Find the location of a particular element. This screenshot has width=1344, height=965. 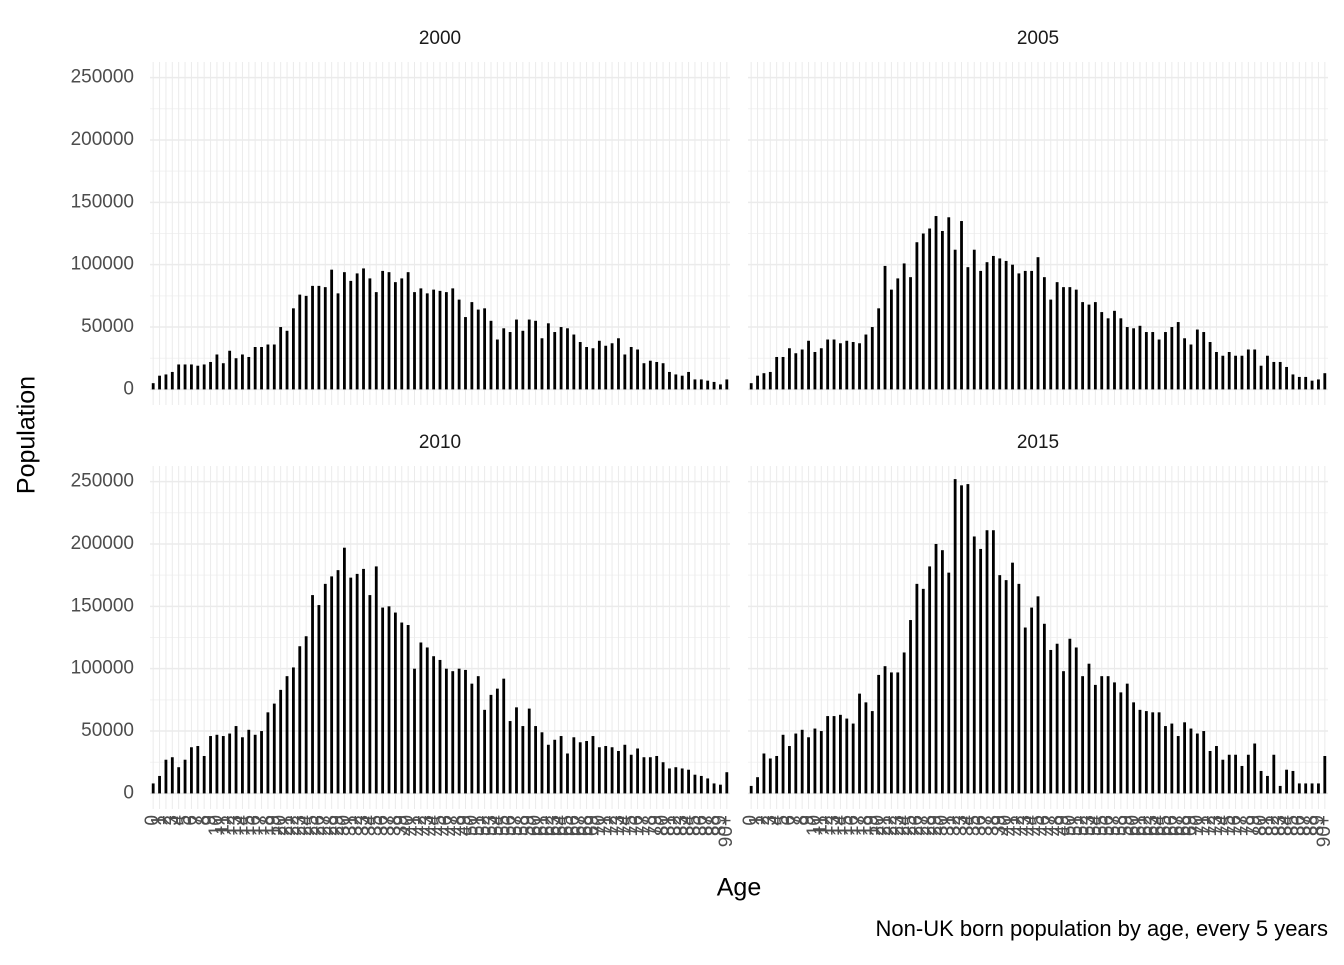

x-tick-label: 57 is located at coordinates (515, 825).